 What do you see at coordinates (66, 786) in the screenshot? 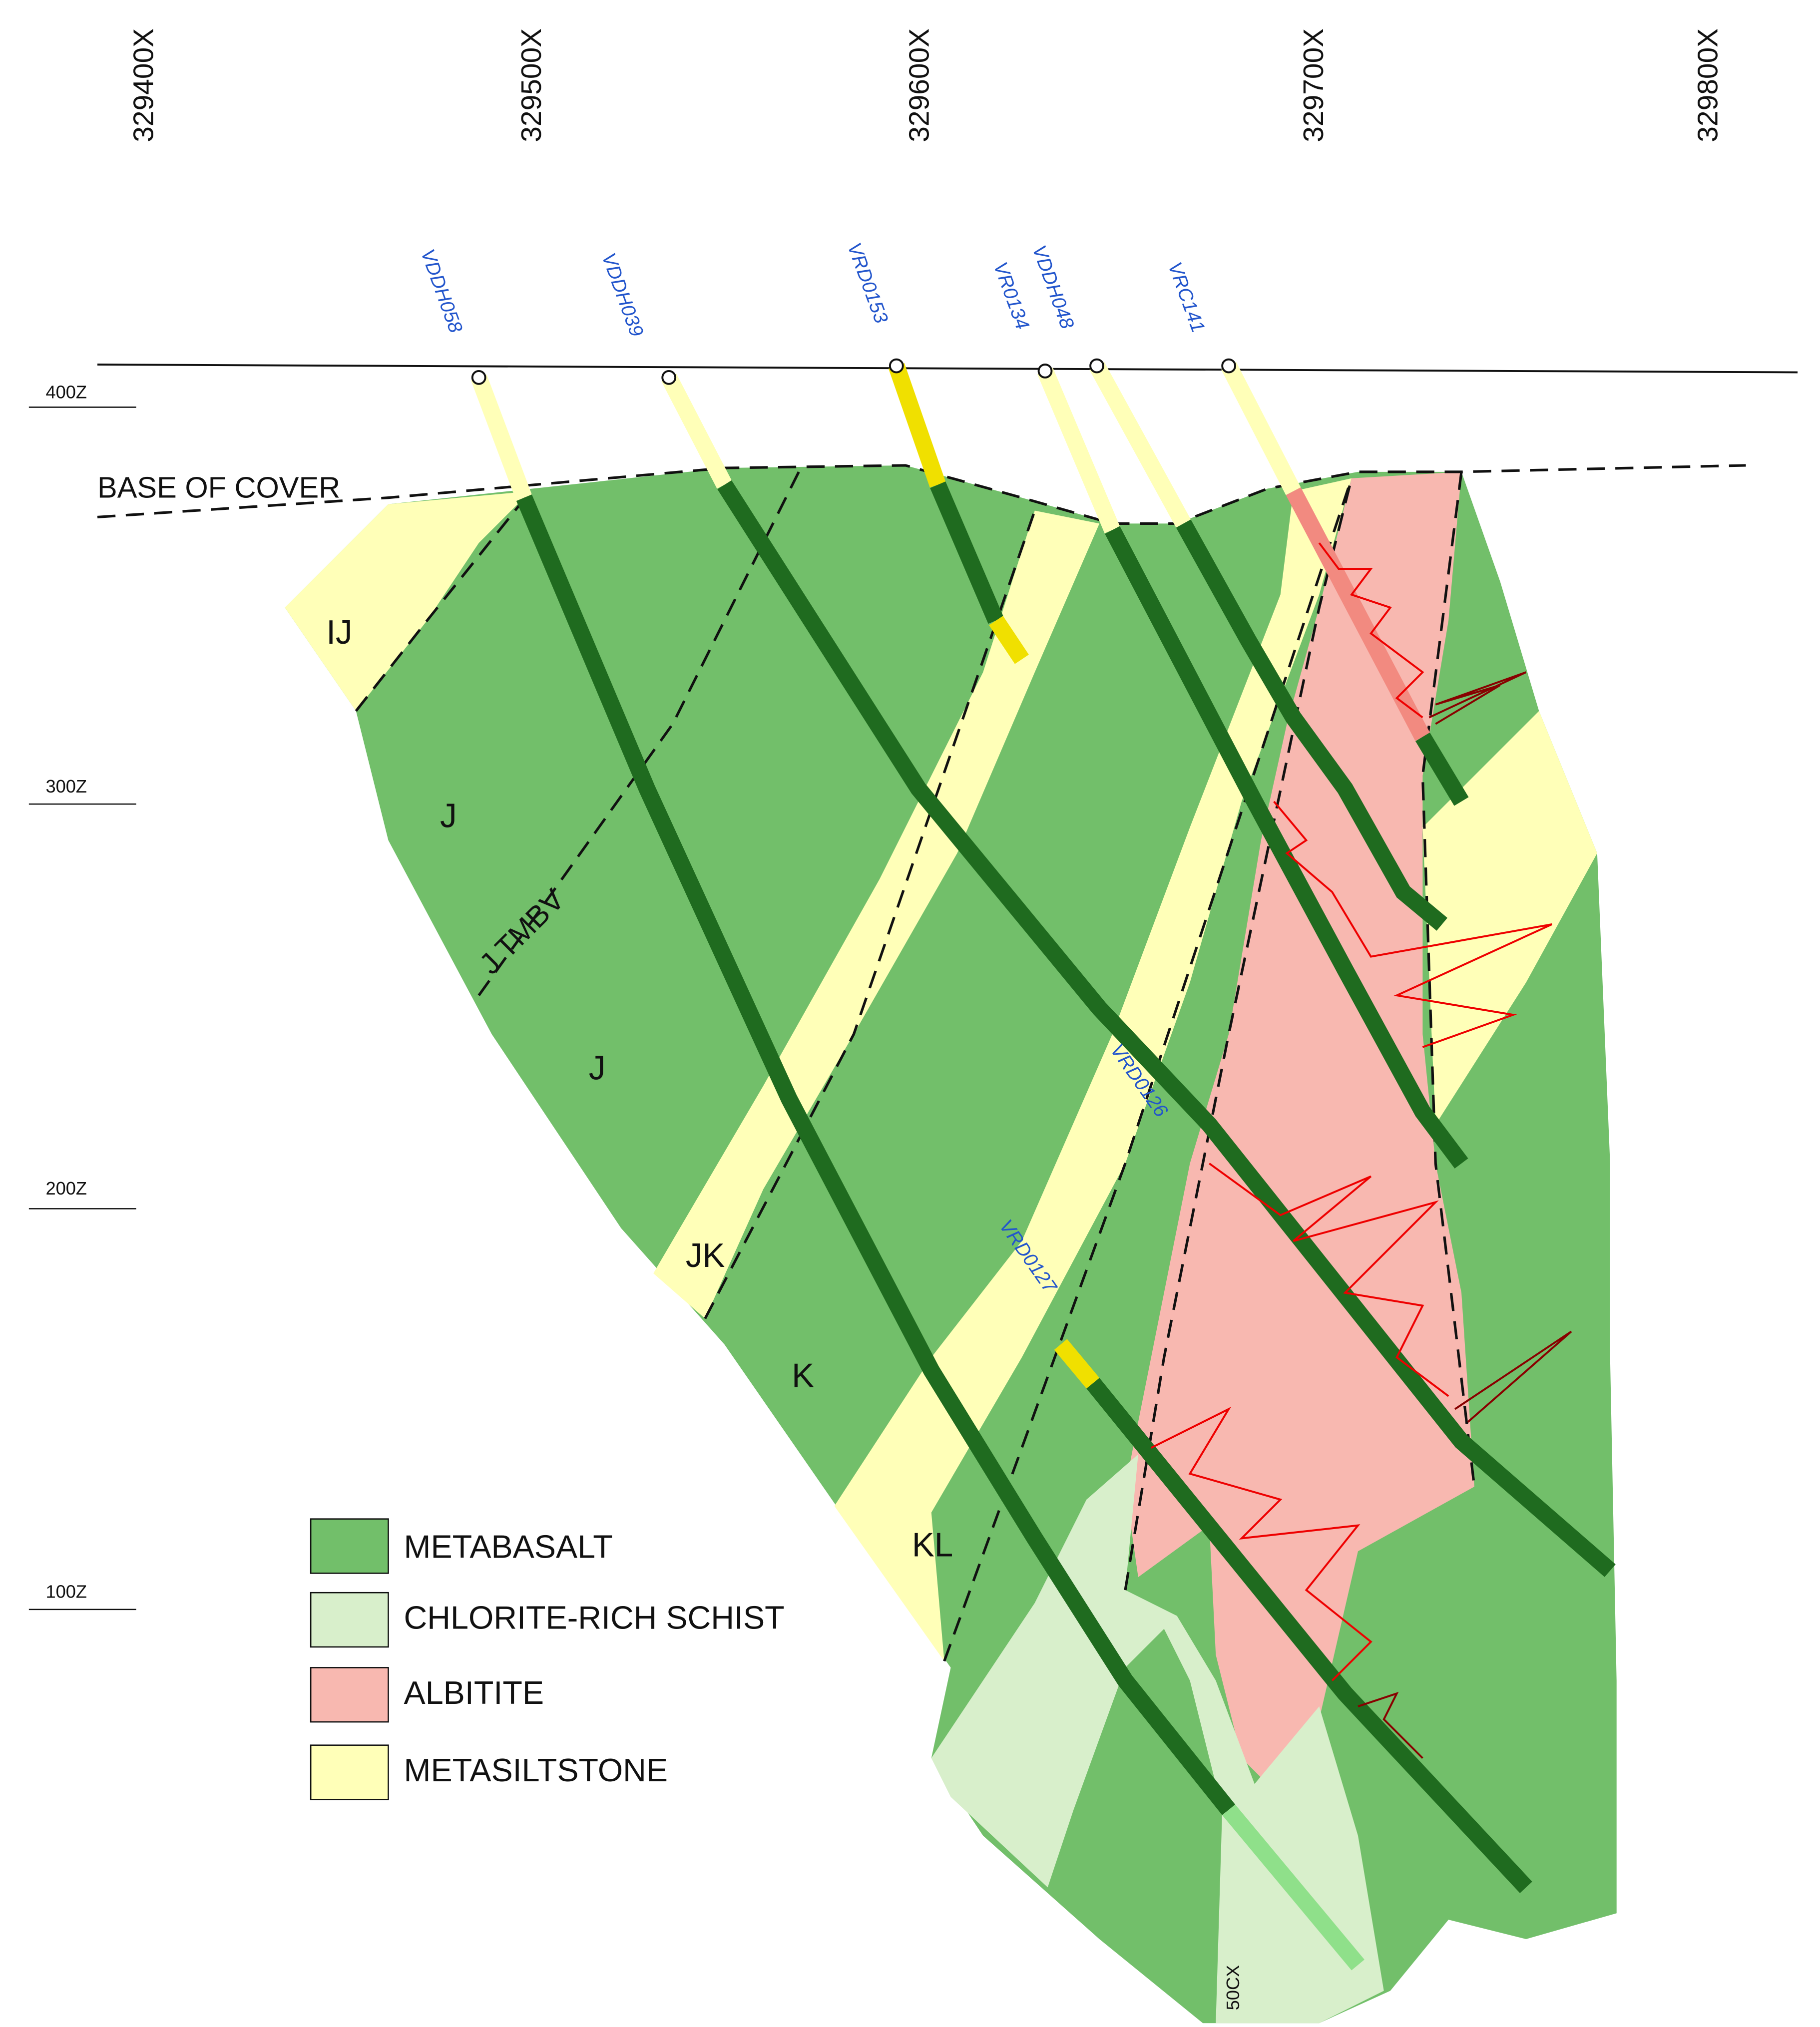
I see `elevation-label: 300Z` at bounding box center [66, 786].